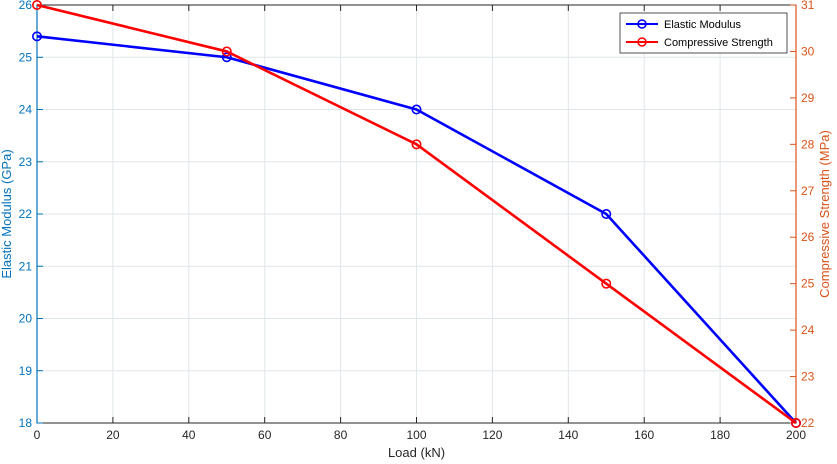  What do you see at coordinates (189, 435) in the screenshot?
I see `x-tick-label: 40` at bounding box center [189, 435].